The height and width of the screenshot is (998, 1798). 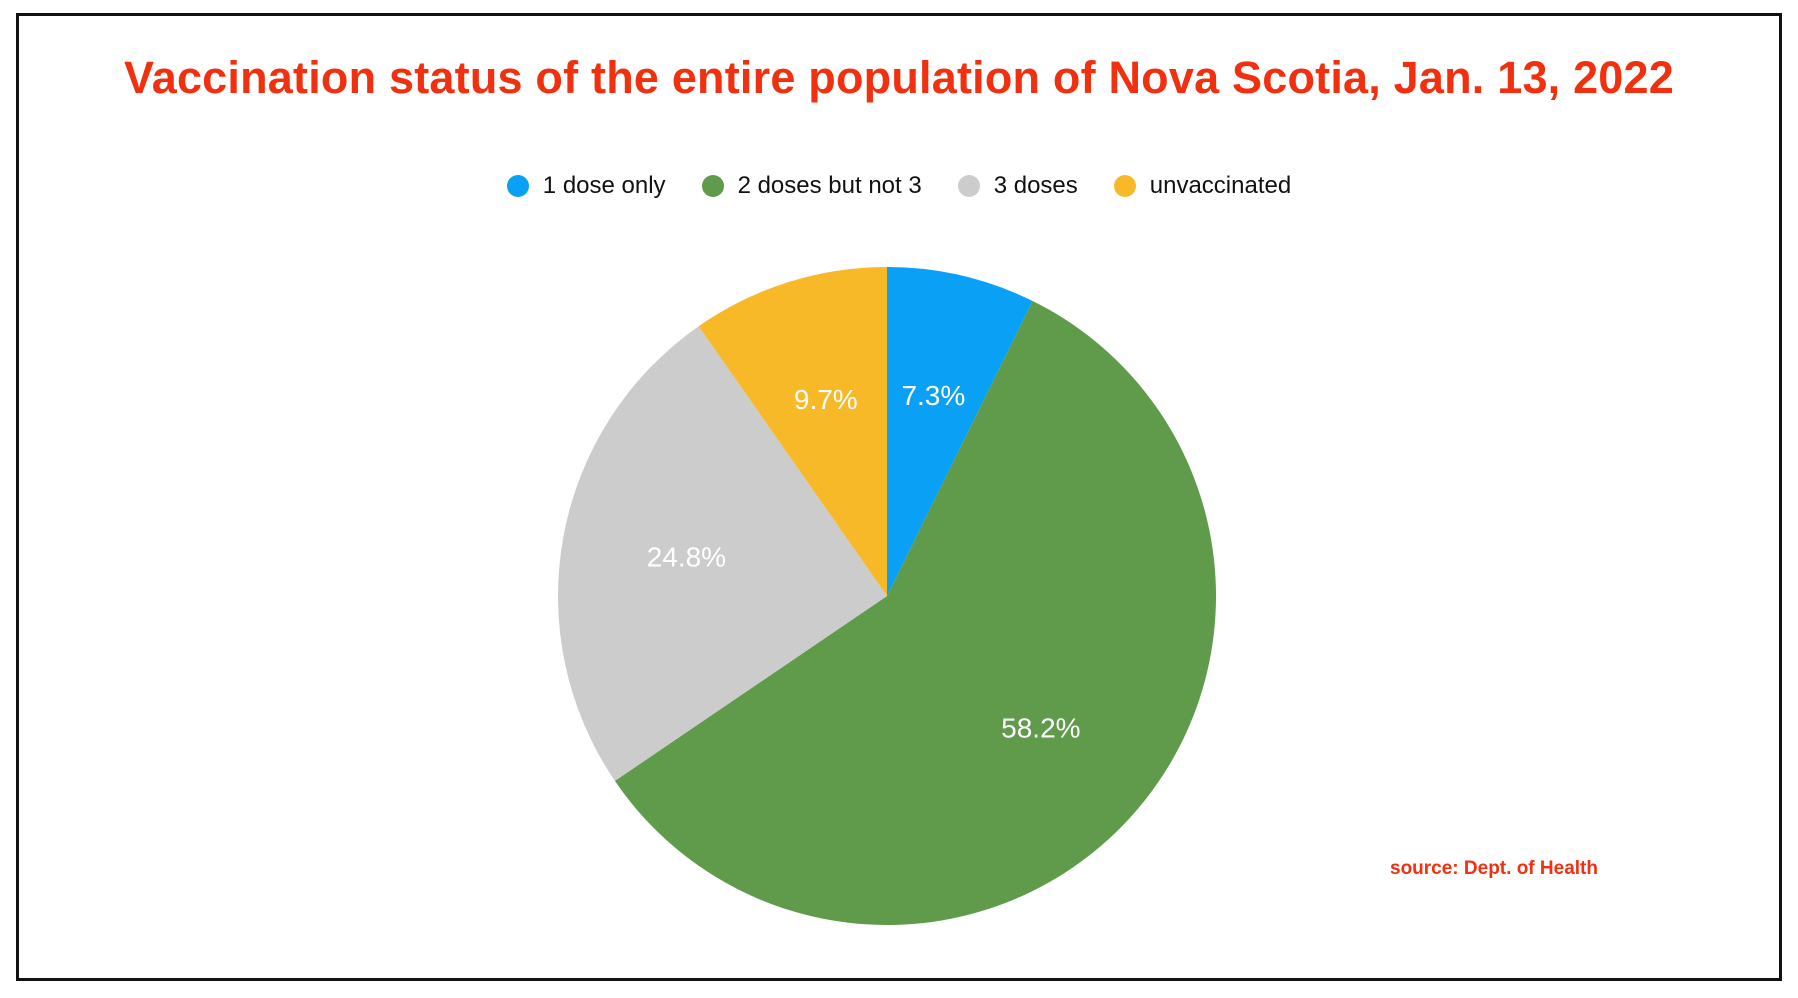 I want to click on legend-swatch-unvaccinated, so click(x=1124, y=186).